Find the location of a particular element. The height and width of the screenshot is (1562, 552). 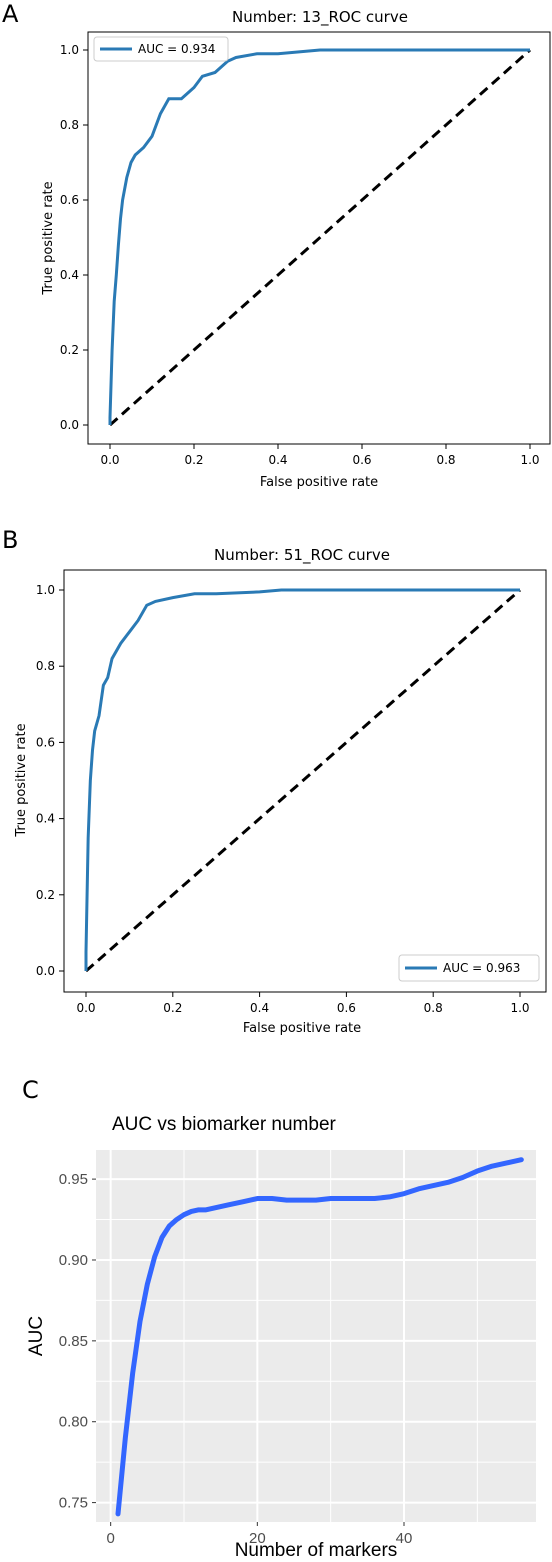

chart-b-ylabel: True positive rate is located at coordinates (21, 780).